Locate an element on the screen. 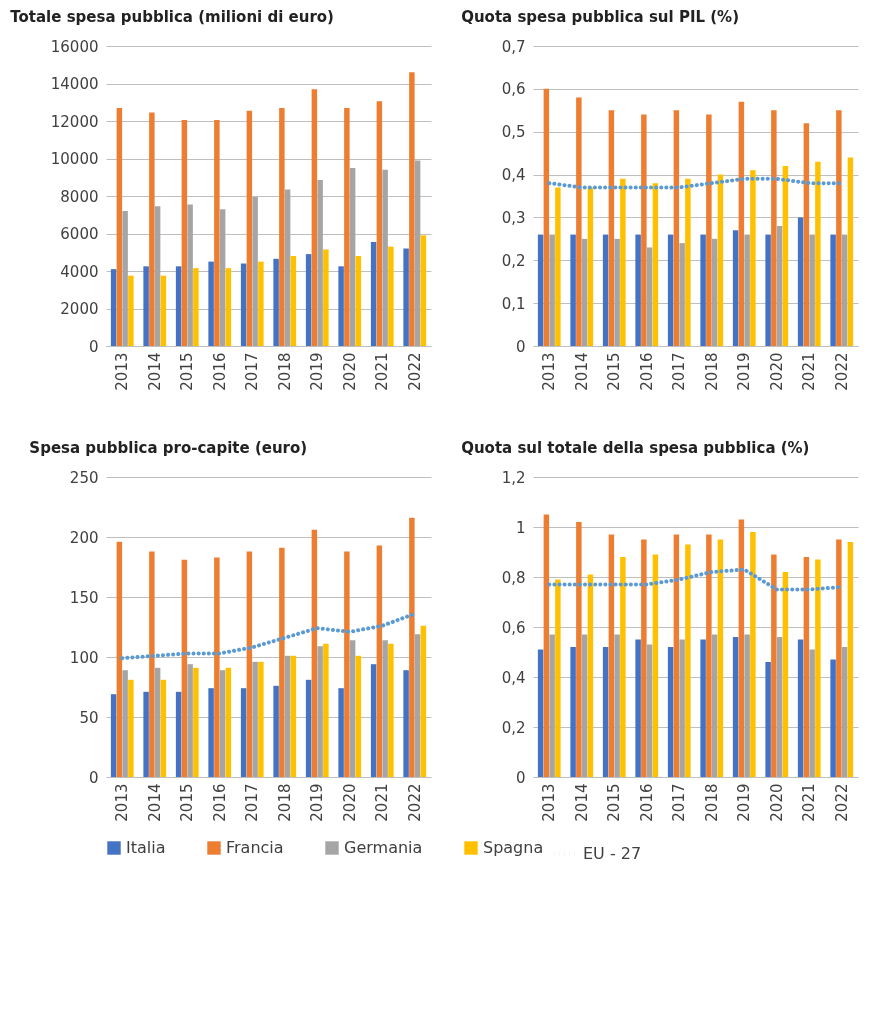 Image resolution: width=876 pixels, height=1017 pixels. y-tick-label: 0,4 is located at coordinates (513, 175).